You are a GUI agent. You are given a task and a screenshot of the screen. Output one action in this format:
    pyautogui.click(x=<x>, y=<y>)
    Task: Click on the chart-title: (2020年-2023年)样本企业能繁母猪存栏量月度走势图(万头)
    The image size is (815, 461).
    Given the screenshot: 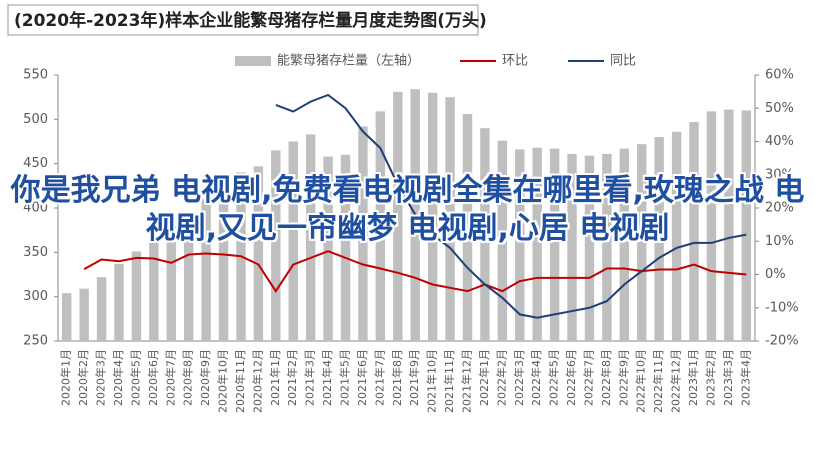 What is the action you would take?
    pyautogui.click(x=250, y=20)
    